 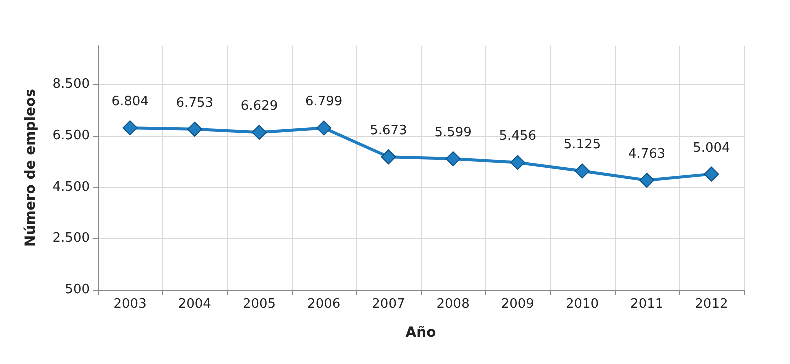 What do you see at coordinates (711, 148) in the screenshot?
I see `data-label: 5.004` at bounding box center [711, 148].